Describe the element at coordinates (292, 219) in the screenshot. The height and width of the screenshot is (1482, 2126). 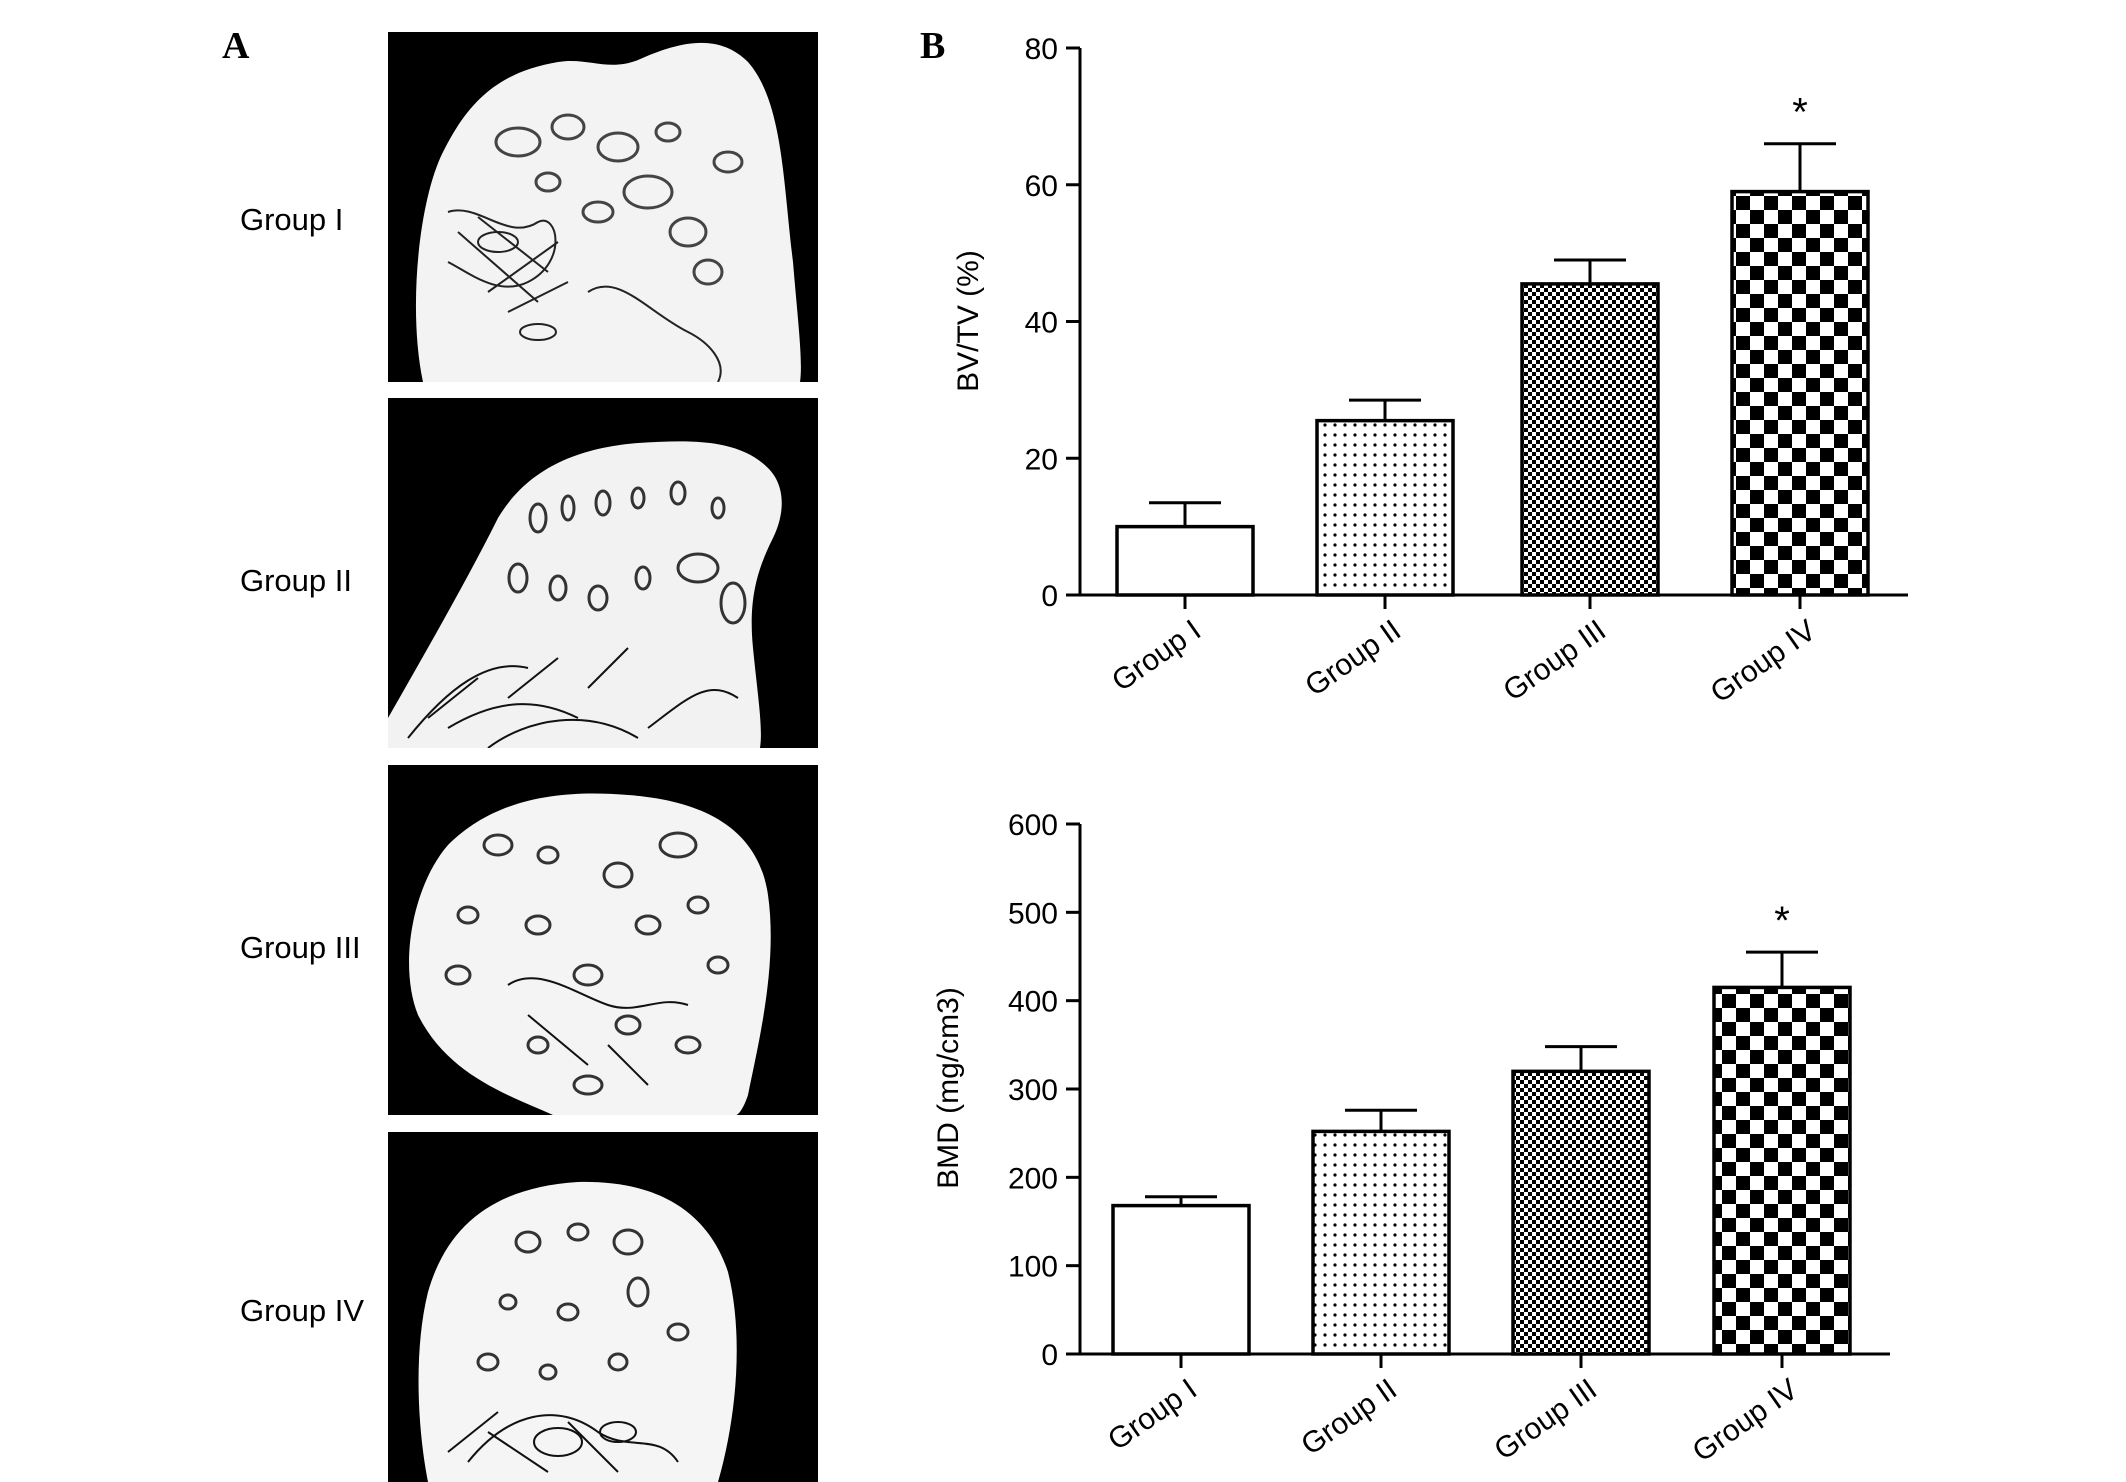
I see `group-label-1: Group I` at that location.